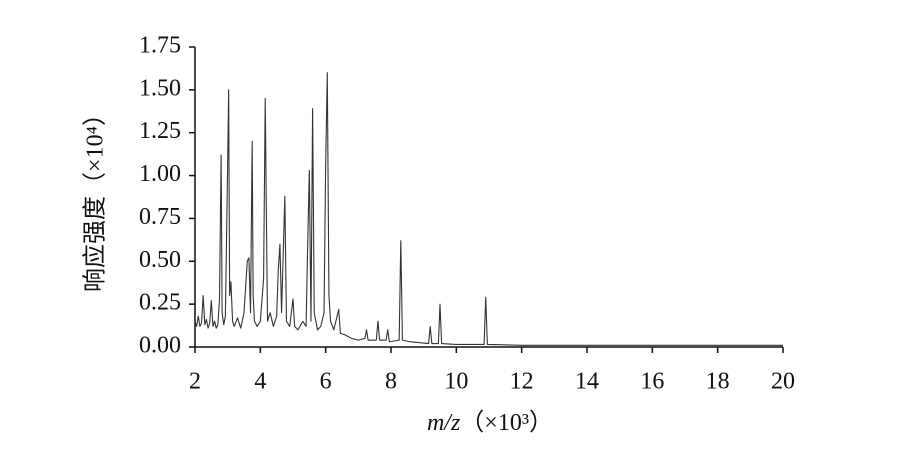 Image resolution: width=905 pixels, height=472 pixels. What do you see at coordinates (260, 382) in the screenshot?
I see `x-tick-label: 4` at bounding box center [260, 382].